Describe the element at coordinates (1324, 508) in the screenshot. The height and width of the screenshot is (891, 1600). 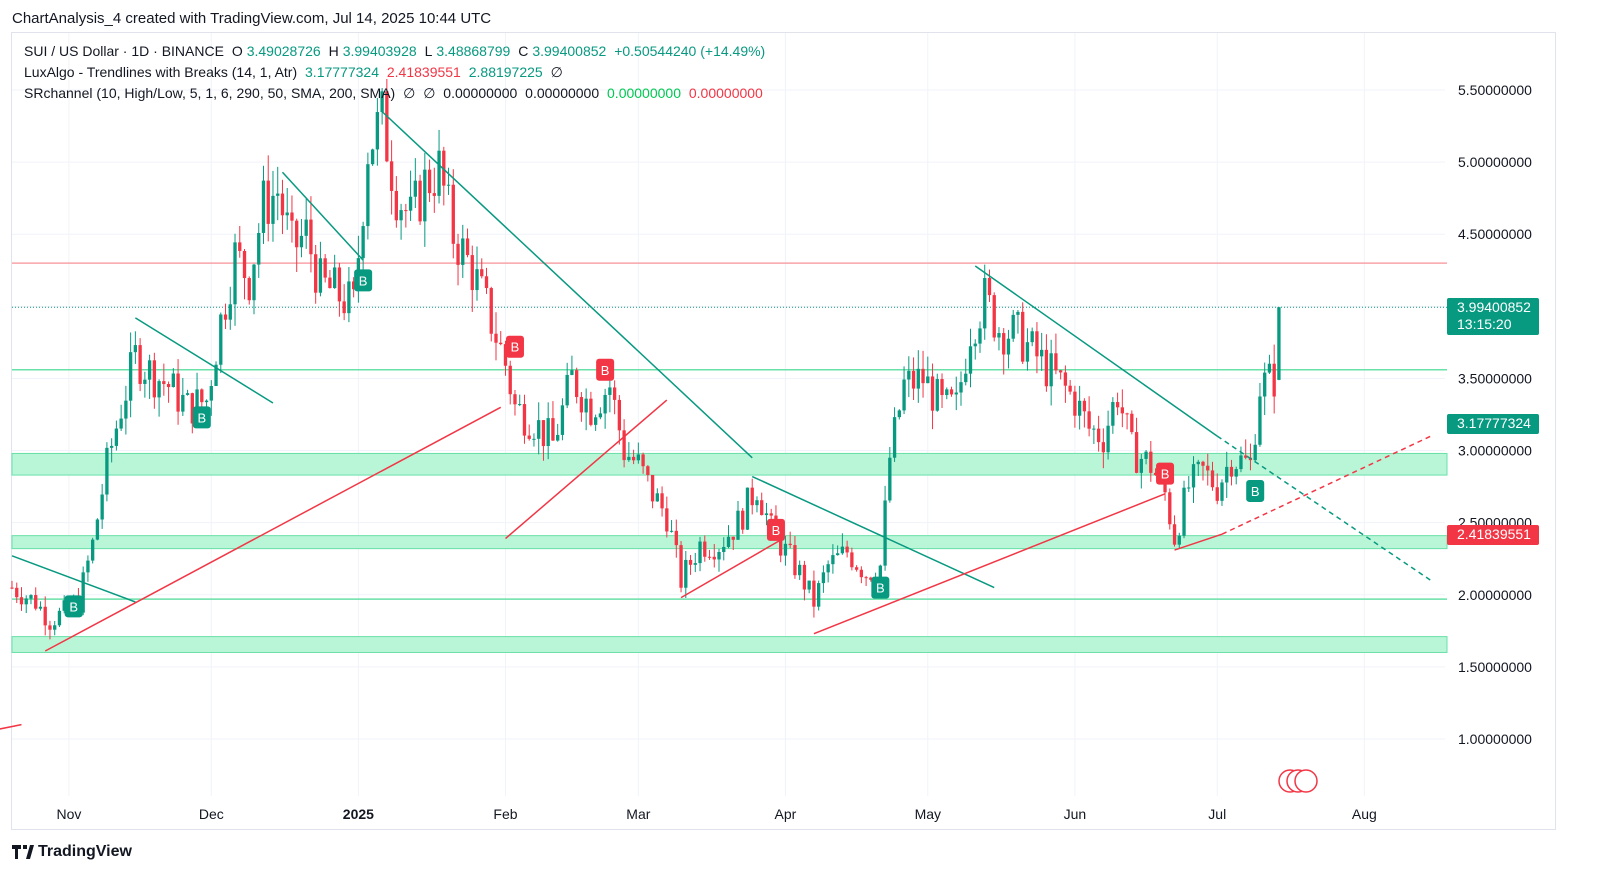
I see `trendline-resistance-projection` at that location.